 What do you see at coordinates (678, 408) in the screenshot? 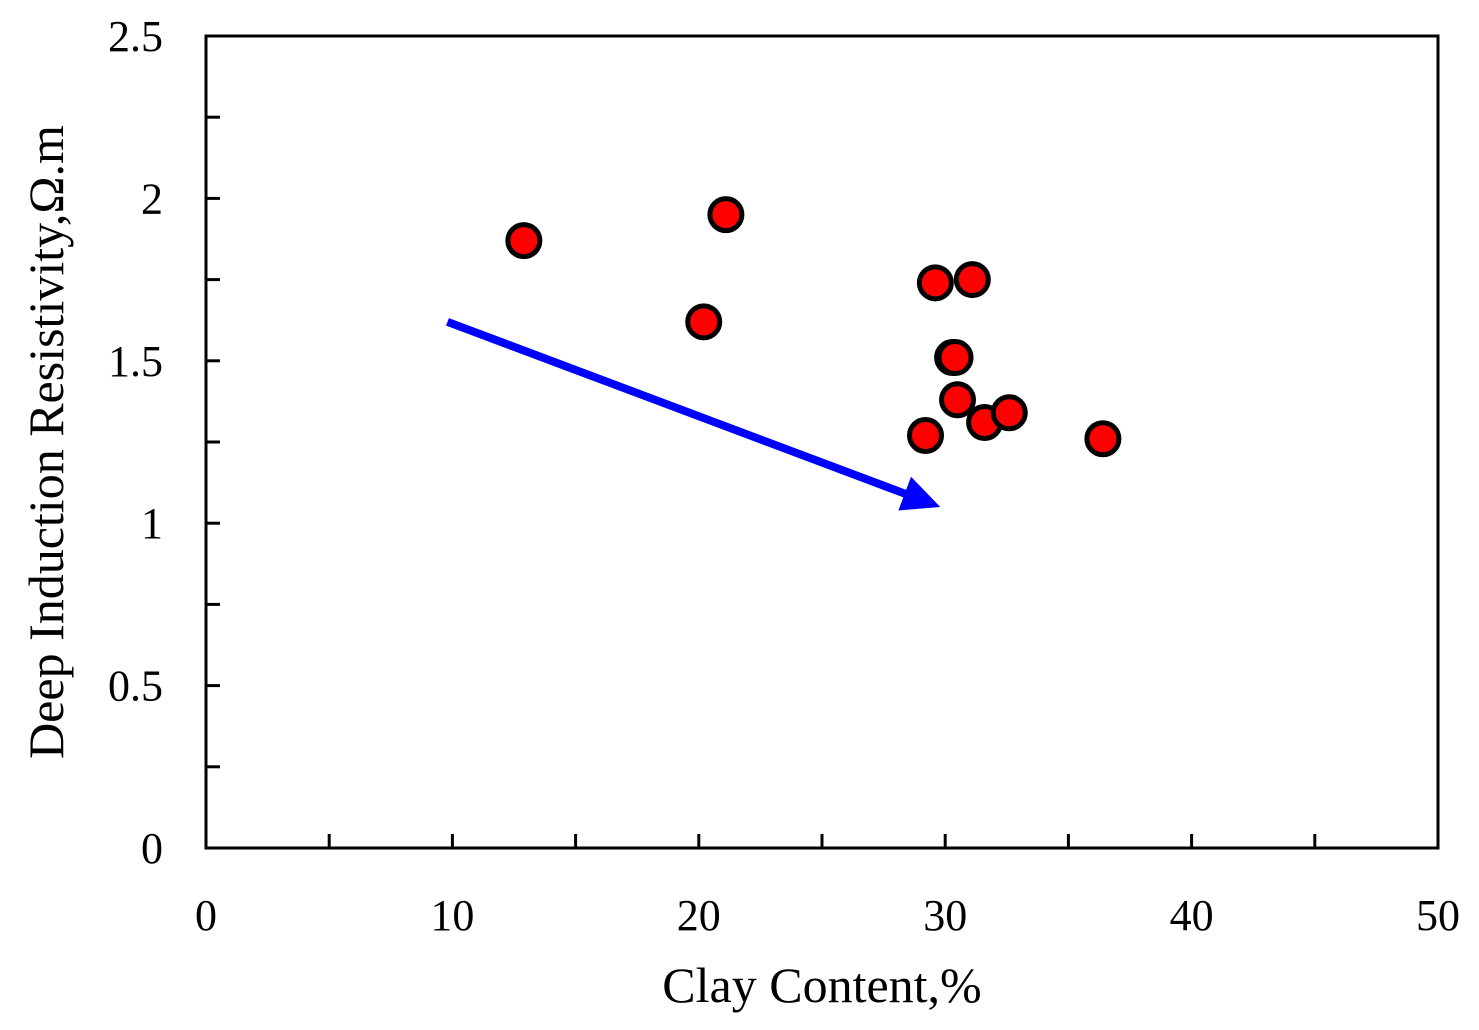
I see `arrow-shaft` at bounding box center [678, 408].